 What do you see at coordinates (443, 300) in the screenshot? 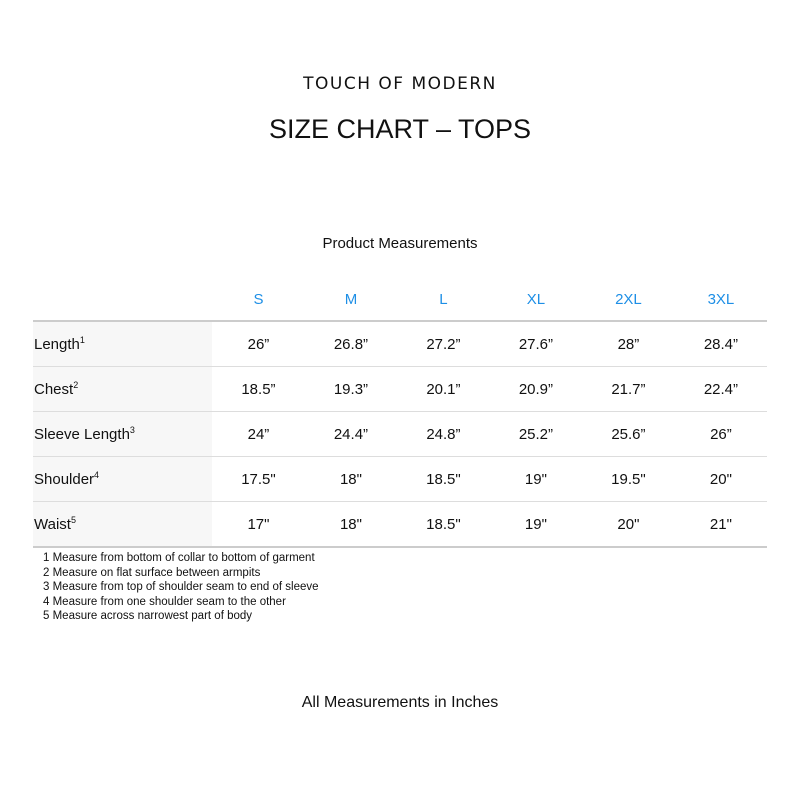
I see `size-header: L` at bounding box center [443, 300].